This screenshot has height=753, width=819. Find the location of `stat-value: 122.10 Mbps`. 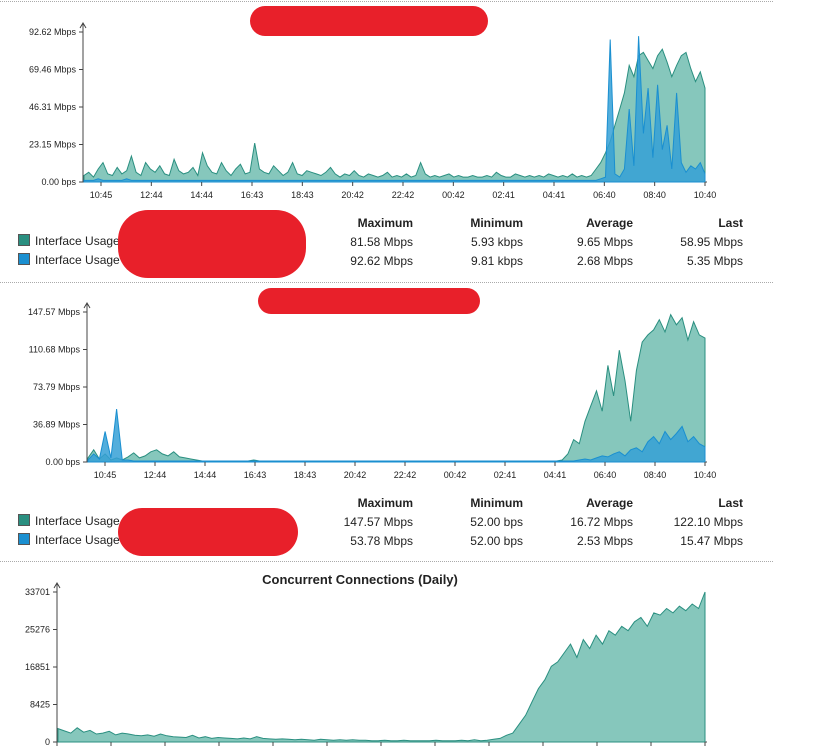

stat-value: 122.10 Mbps is located at coordinates (708, 522).